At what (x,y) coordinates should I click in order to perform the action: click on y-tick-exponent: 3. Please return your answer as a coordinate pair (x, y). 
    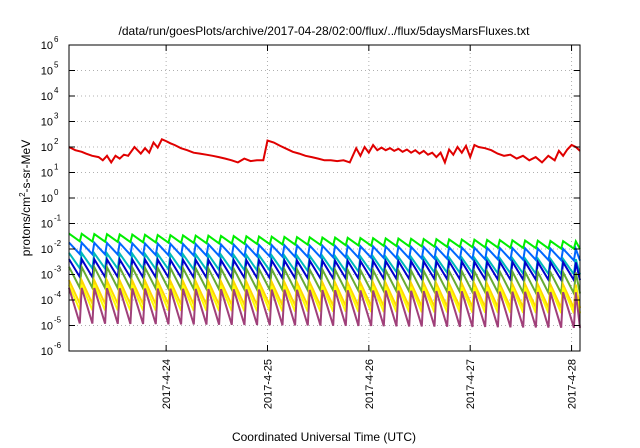
    Looking at the image, I should click on (56, 116).